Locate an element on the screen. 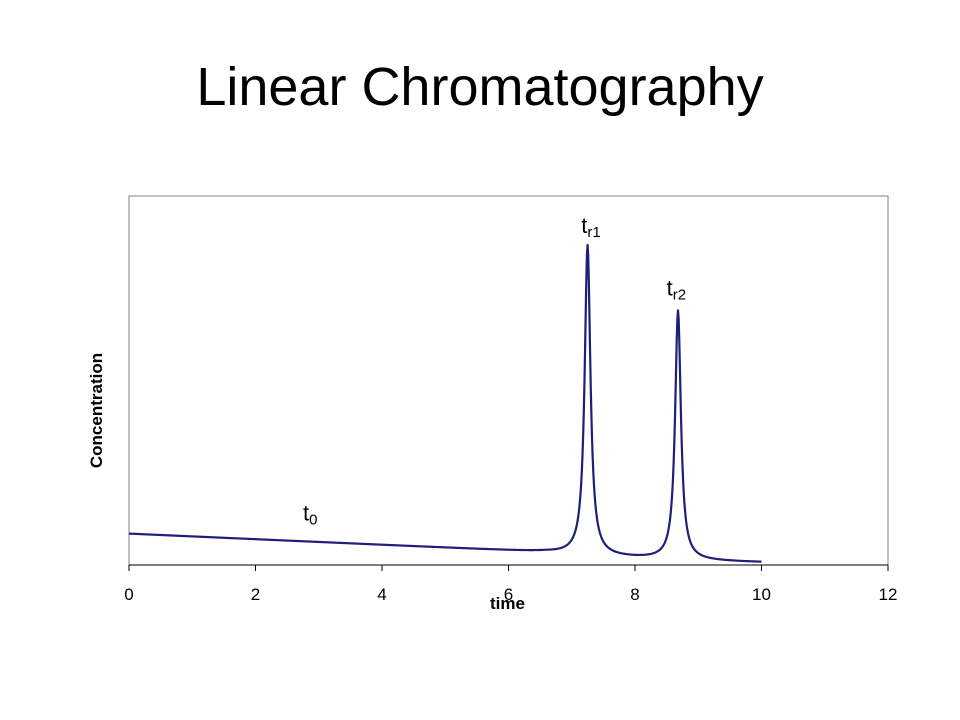 The image size is (960, 720). x-axis: 0 2 4 6 8 10 12 is located at coordinates (511, 584).